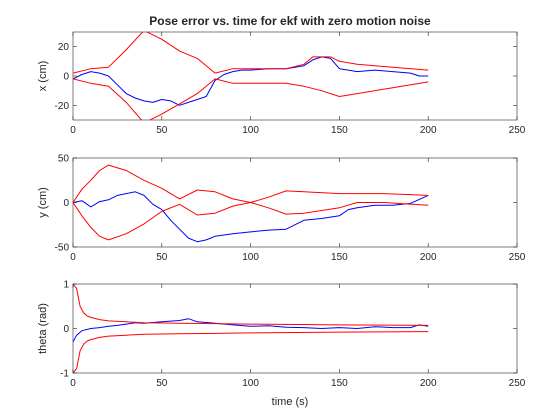  Describe the element at coordinates (43, 76) in the screenshot. I see `y-axis-label: x (cm)` at that location.